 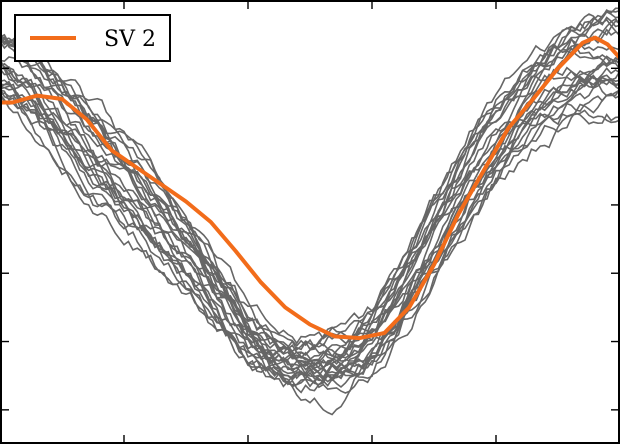 What do you see at coordinates (92, 38) in the screenshot?
I see `legend: SV 2` at bounding box center [92, 38].